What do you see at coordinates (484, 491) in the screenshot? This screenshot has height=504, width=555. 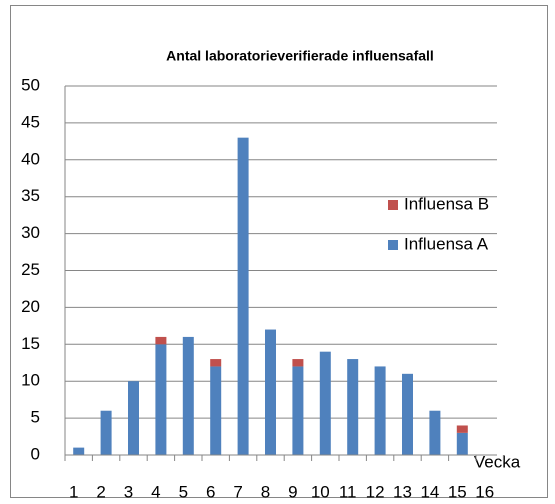 I see `x-tick-label: 16` at bounding box center [484, 491].